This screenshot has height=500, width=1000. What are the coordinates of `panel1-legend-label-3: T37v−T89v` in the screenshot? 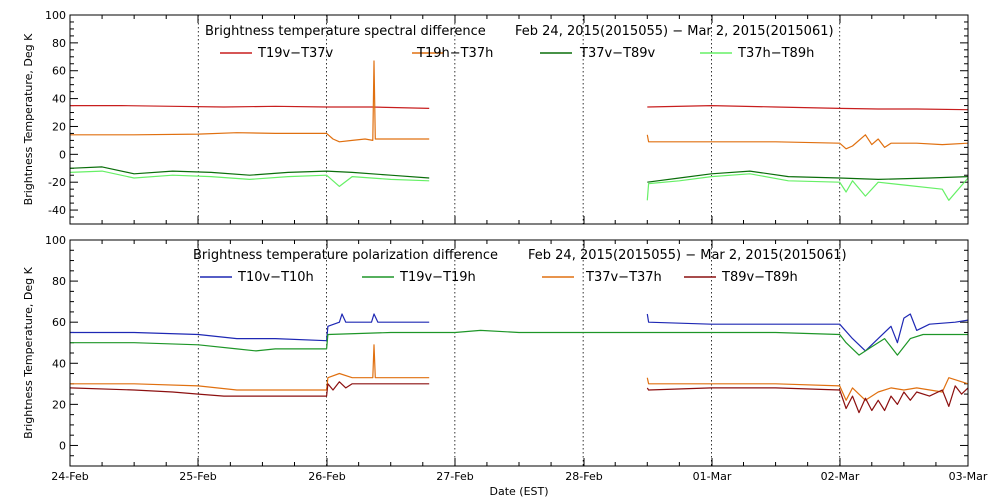 It's located at (617, 53).